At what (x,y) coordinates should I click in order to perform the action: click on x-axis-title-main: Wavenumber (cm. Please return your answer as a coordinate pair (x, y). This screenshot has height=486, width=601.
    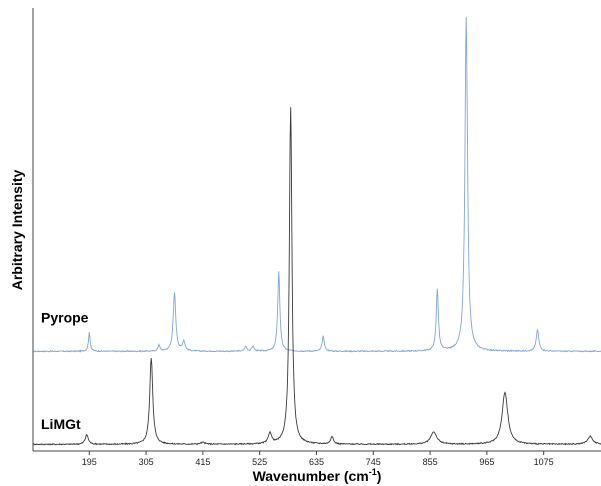
    Looking at the image, I should click on (311, 476).